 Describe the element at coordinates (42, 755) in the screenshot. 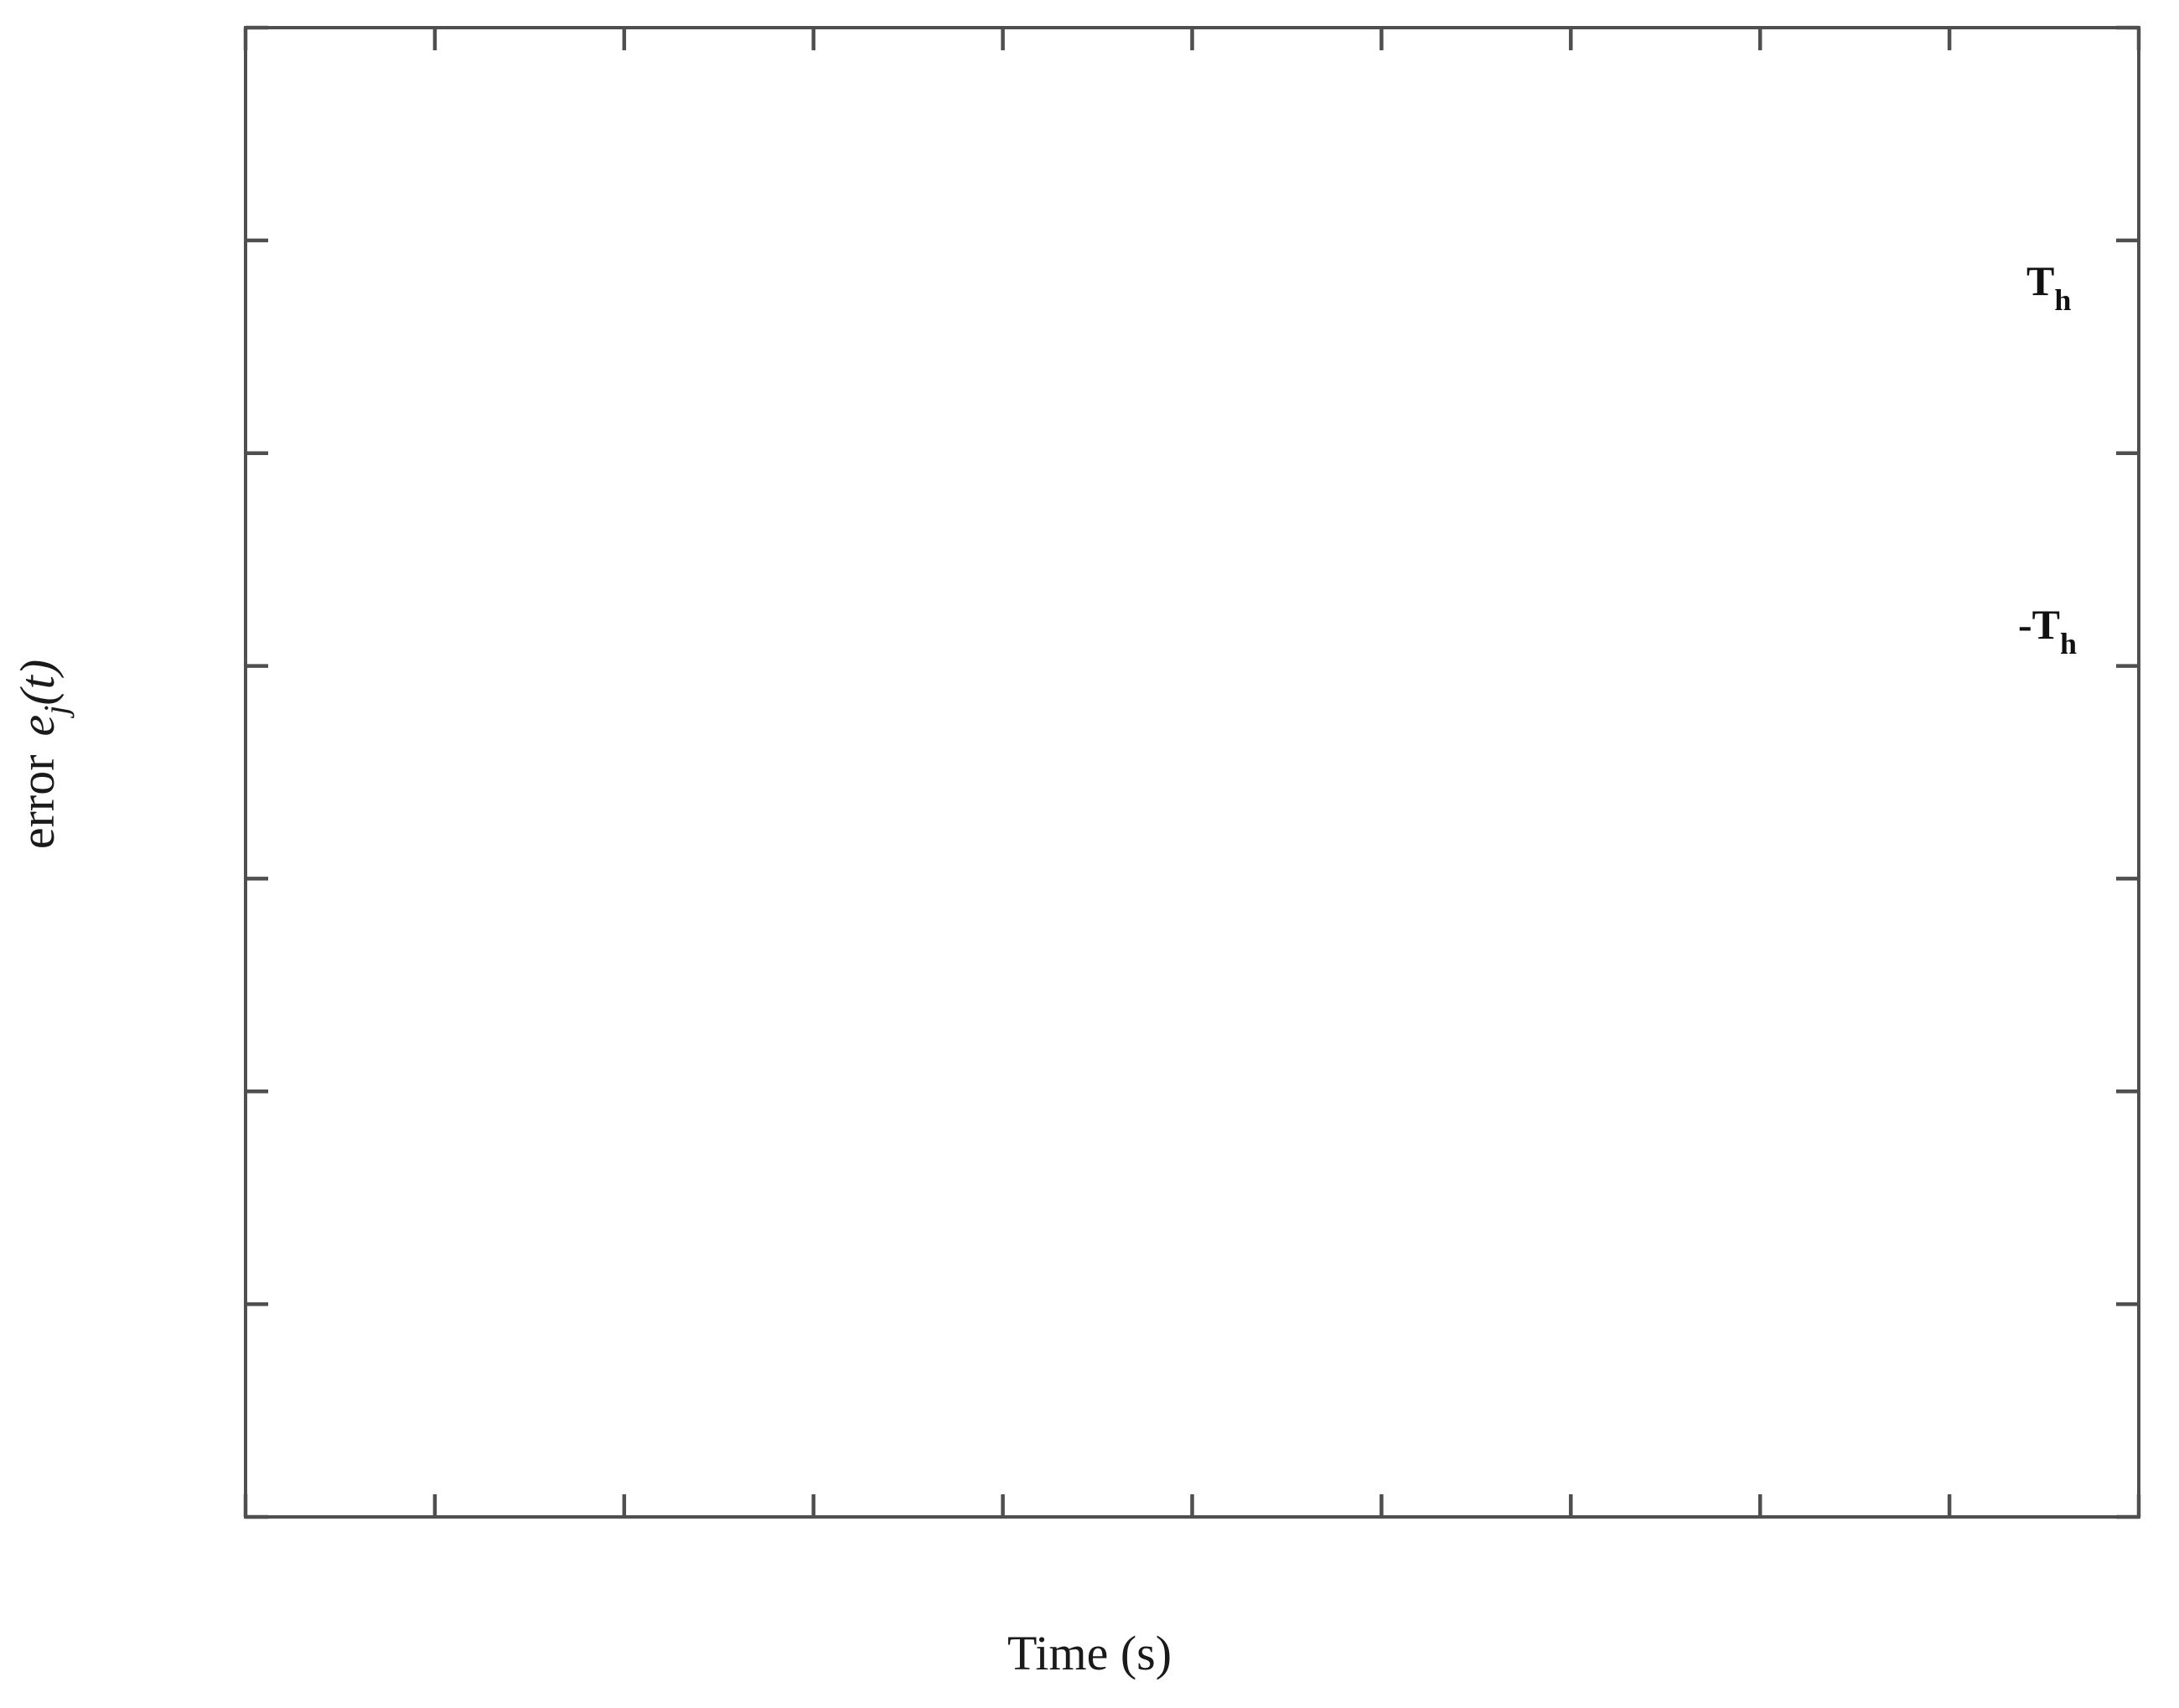

I see `y-axis-title: errorej(t)` at that location.